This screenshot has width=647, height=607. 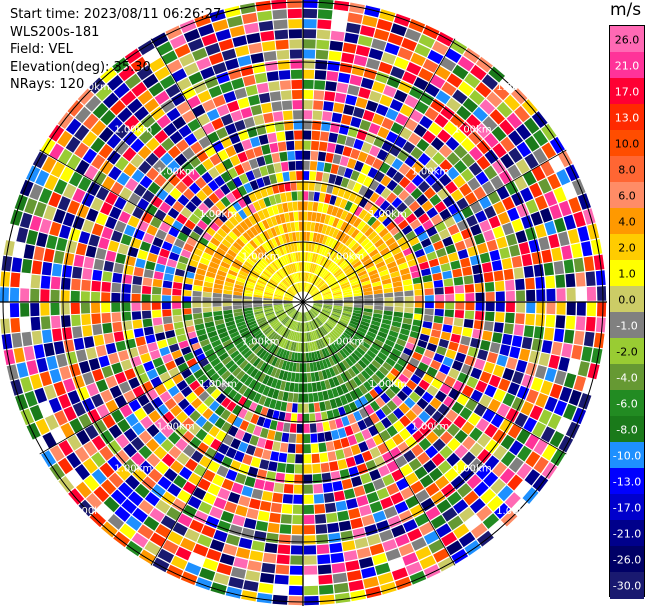 What do you see at coordinates (627, 118) in the screenshot?
I see `colorbar-tick-label: 13.0` at bounding box center [627, 118].